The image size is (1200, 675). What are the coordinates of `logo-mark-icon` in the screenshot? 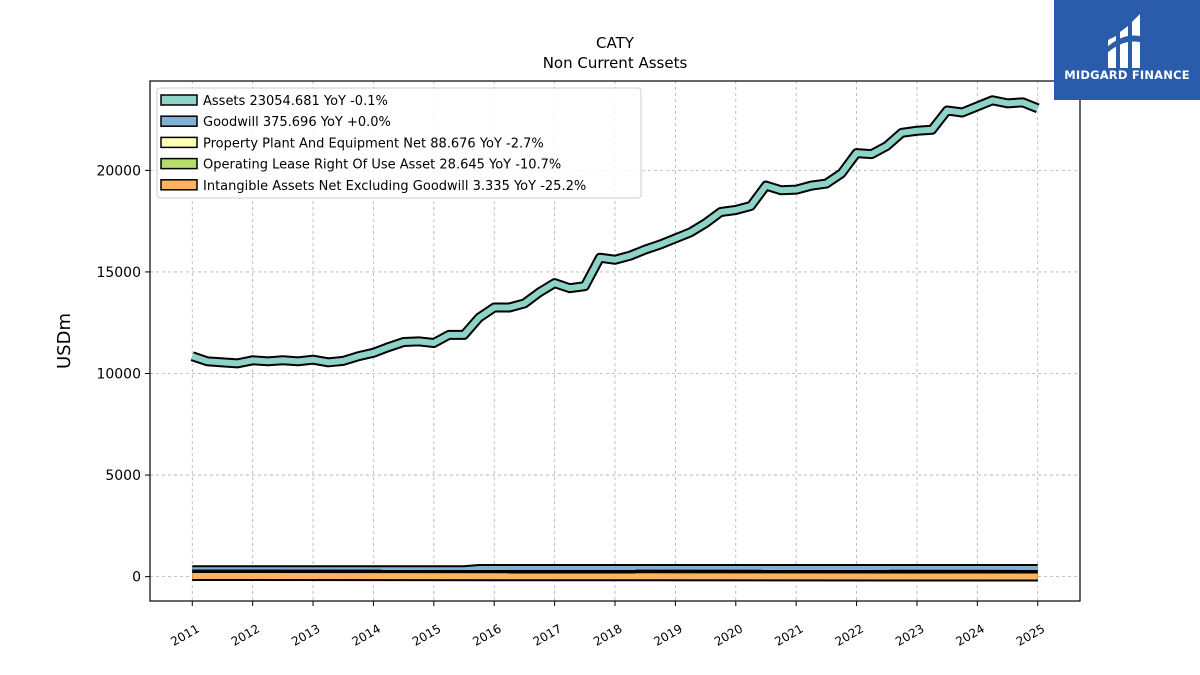 It's located at (1126, 41).